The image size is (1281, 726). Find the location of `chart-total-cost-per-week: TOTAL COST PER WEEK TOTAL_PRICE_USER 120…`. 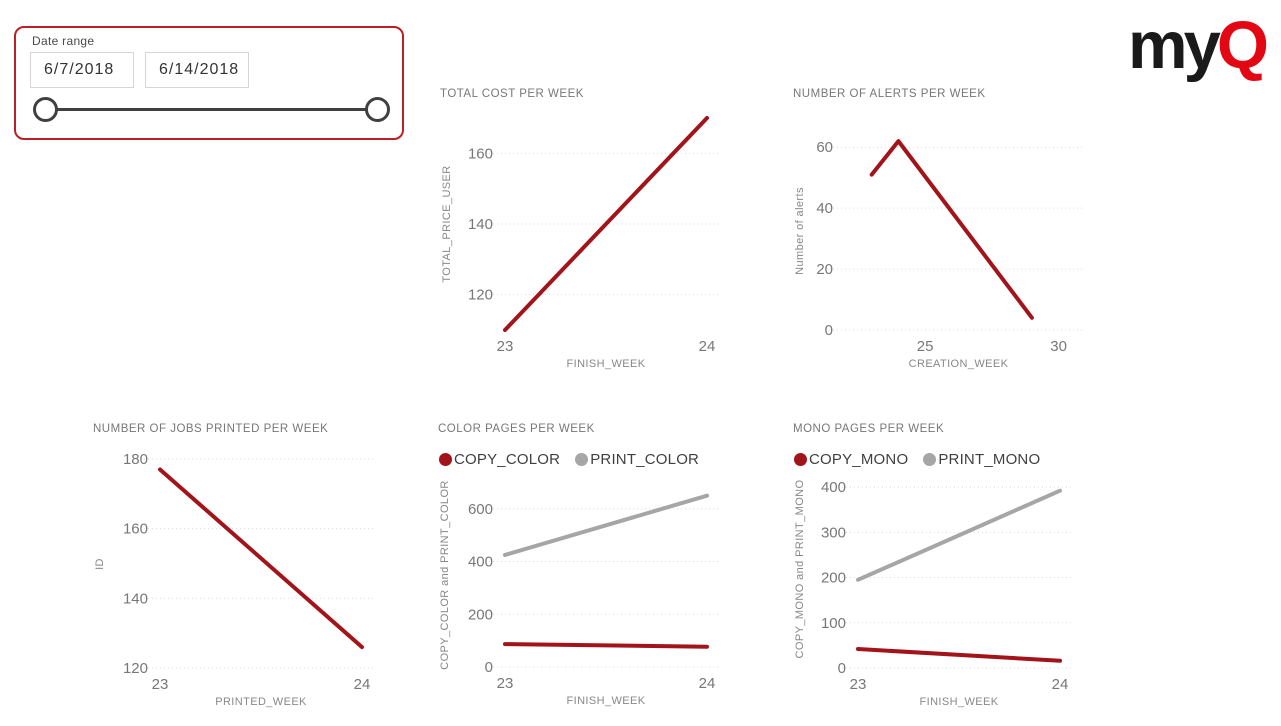

chart-total-cost-per-week: TOTAL COST PER WEEK TOTAL_PRICE_USER 120… is located at coordinates (588, 236).